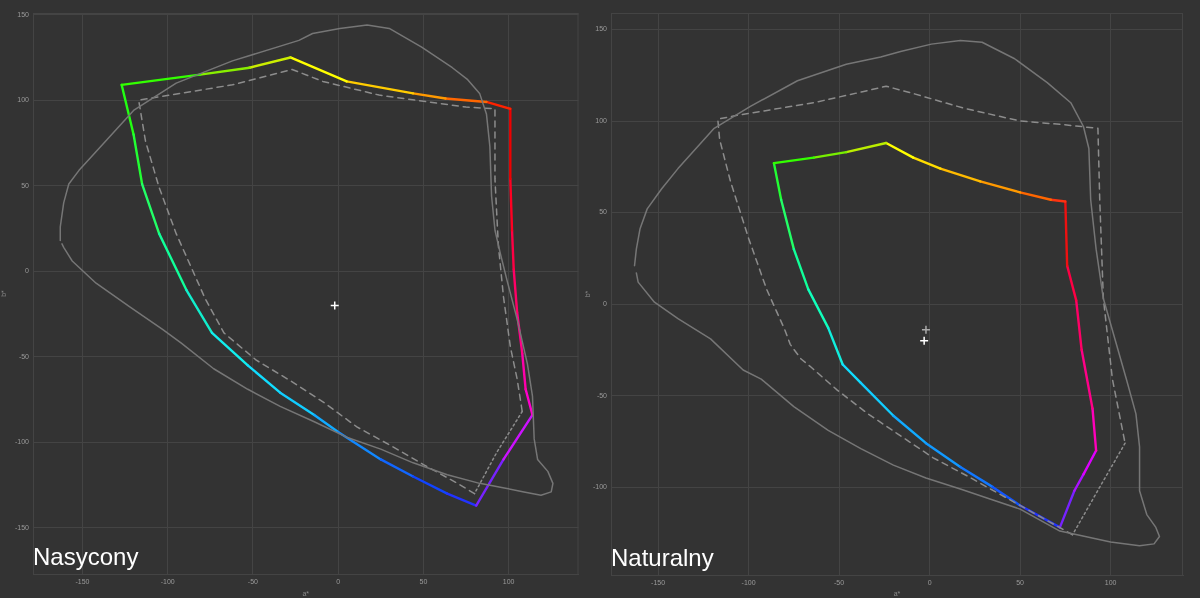 Image resolution: width=1200 pixels, height=598 pixels. What do you see at coordinates (662, 557) in the screenshot?
I see `text: Naturalny` at bounding box center [662, 557].